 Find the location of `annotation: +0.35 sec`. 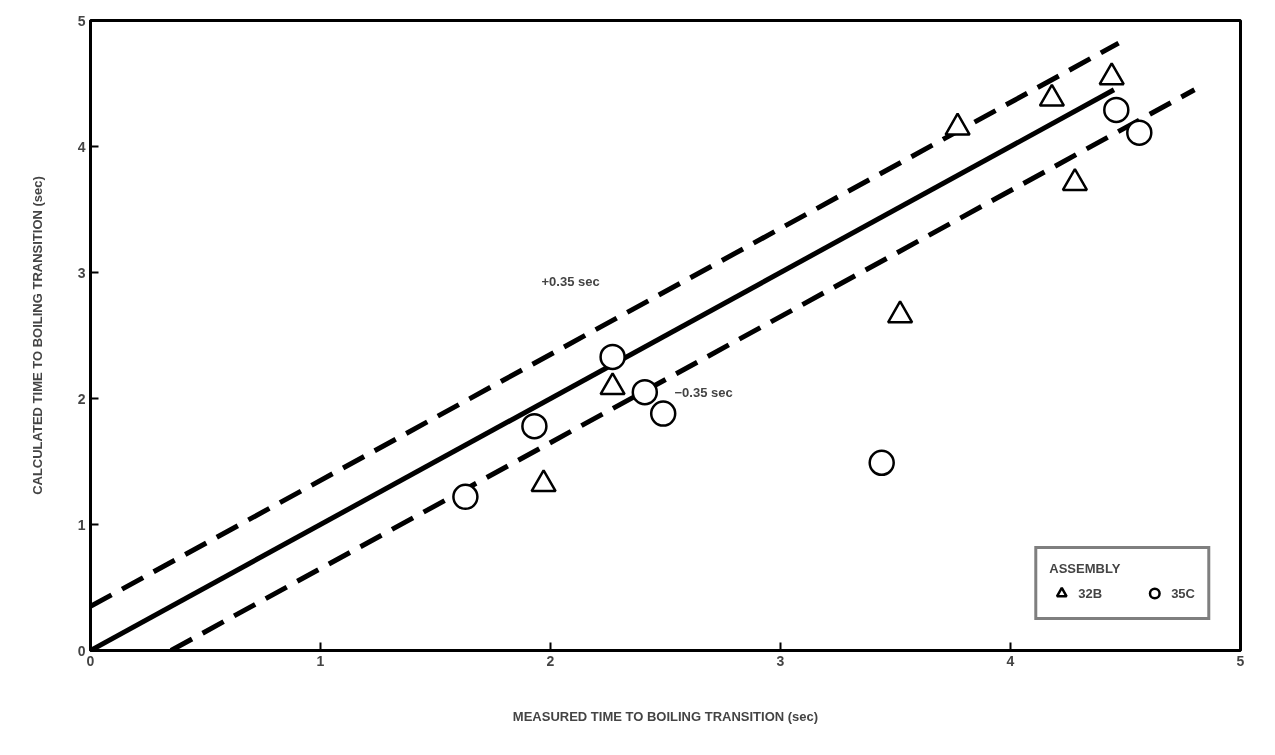

annotation: +0.35 sec is located at coordinates (570, 281).